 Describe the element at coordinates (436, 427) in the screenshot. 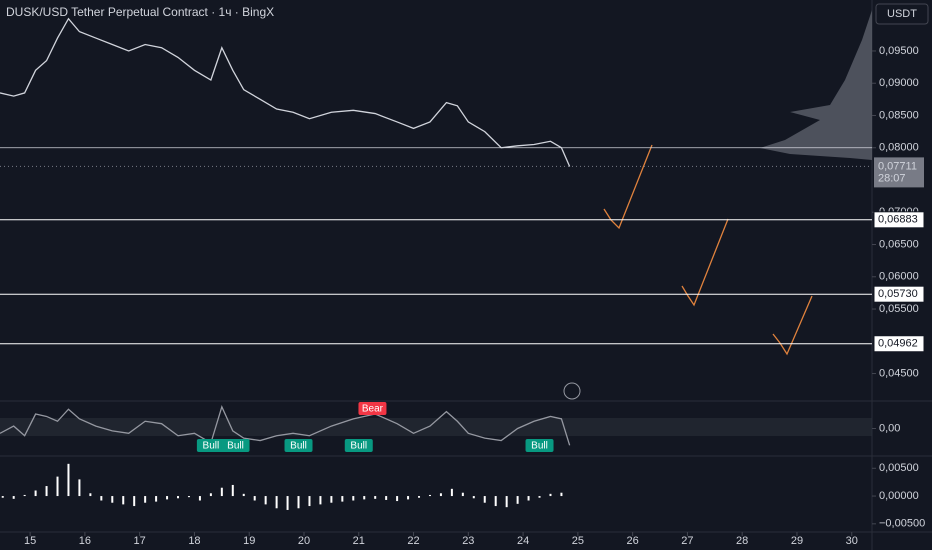

I see `oscillator-band` at that location.